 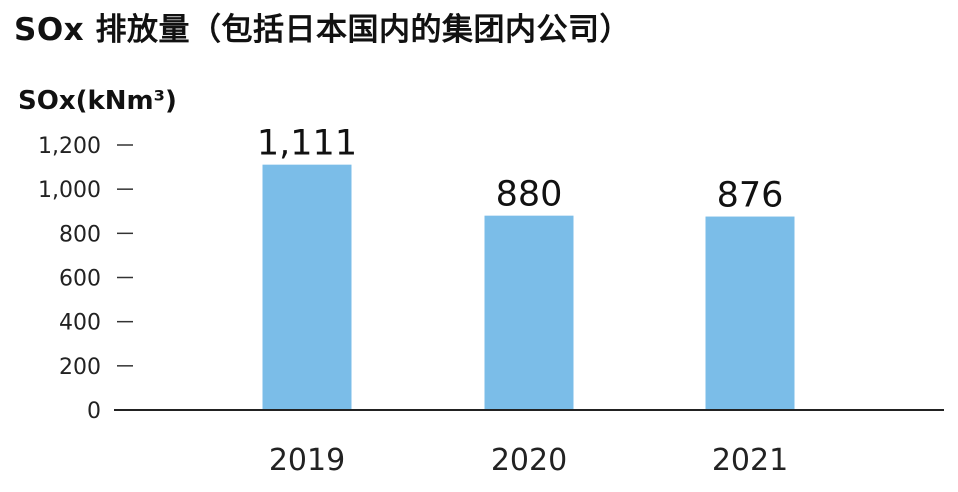 I want to click on data-label: 1,111, so click(x=307, y=144).